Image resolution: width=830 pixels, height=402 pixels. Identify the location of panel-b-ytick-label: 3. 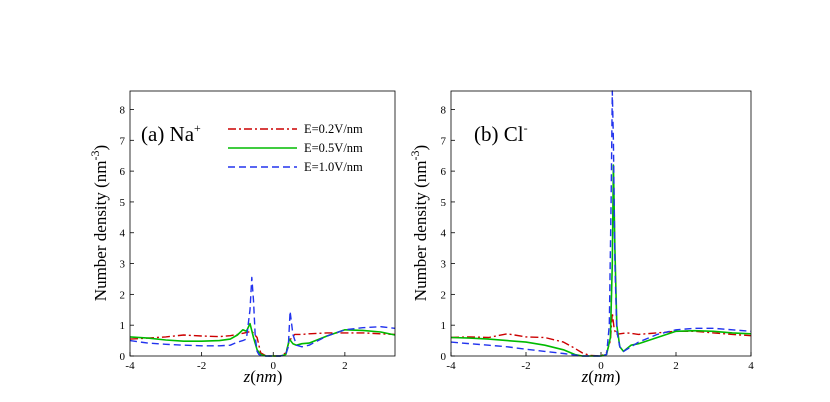
(444, 265).